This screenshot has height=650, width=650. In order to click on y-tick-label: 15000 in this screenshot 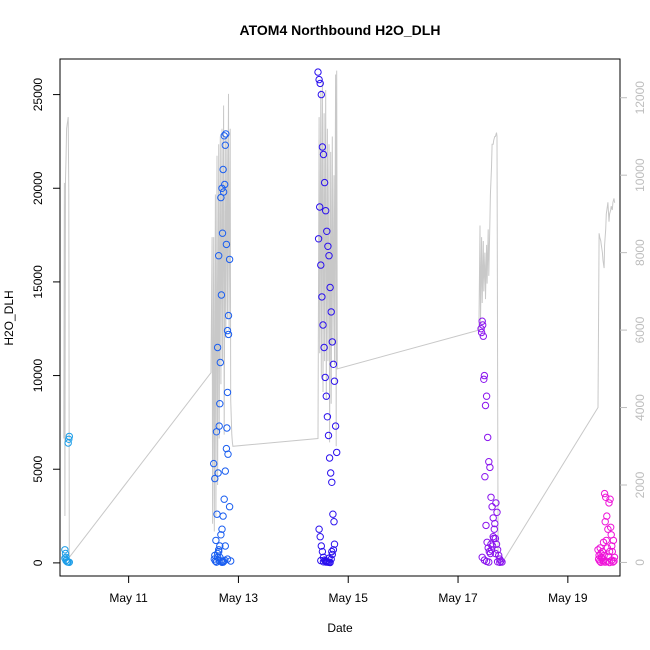, I will do `click(38, 282)`.